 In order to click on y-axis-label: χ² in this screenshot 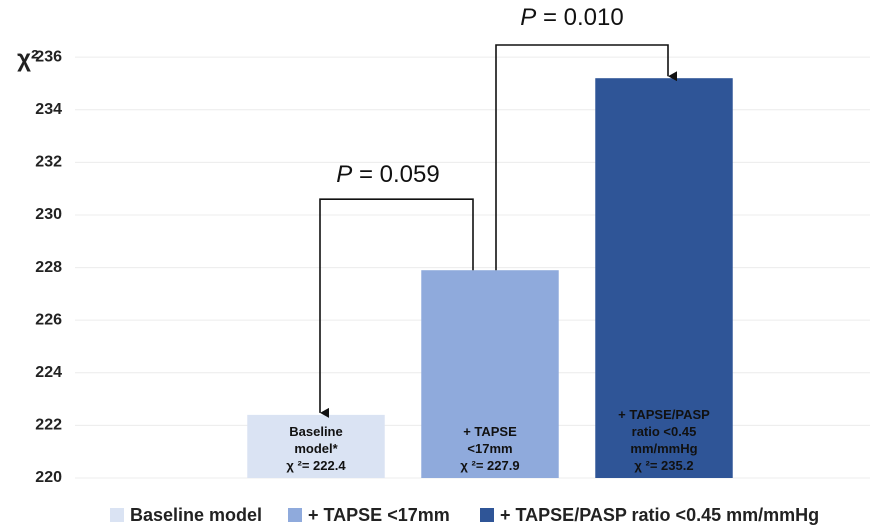, I will do `click(28, 58)`.